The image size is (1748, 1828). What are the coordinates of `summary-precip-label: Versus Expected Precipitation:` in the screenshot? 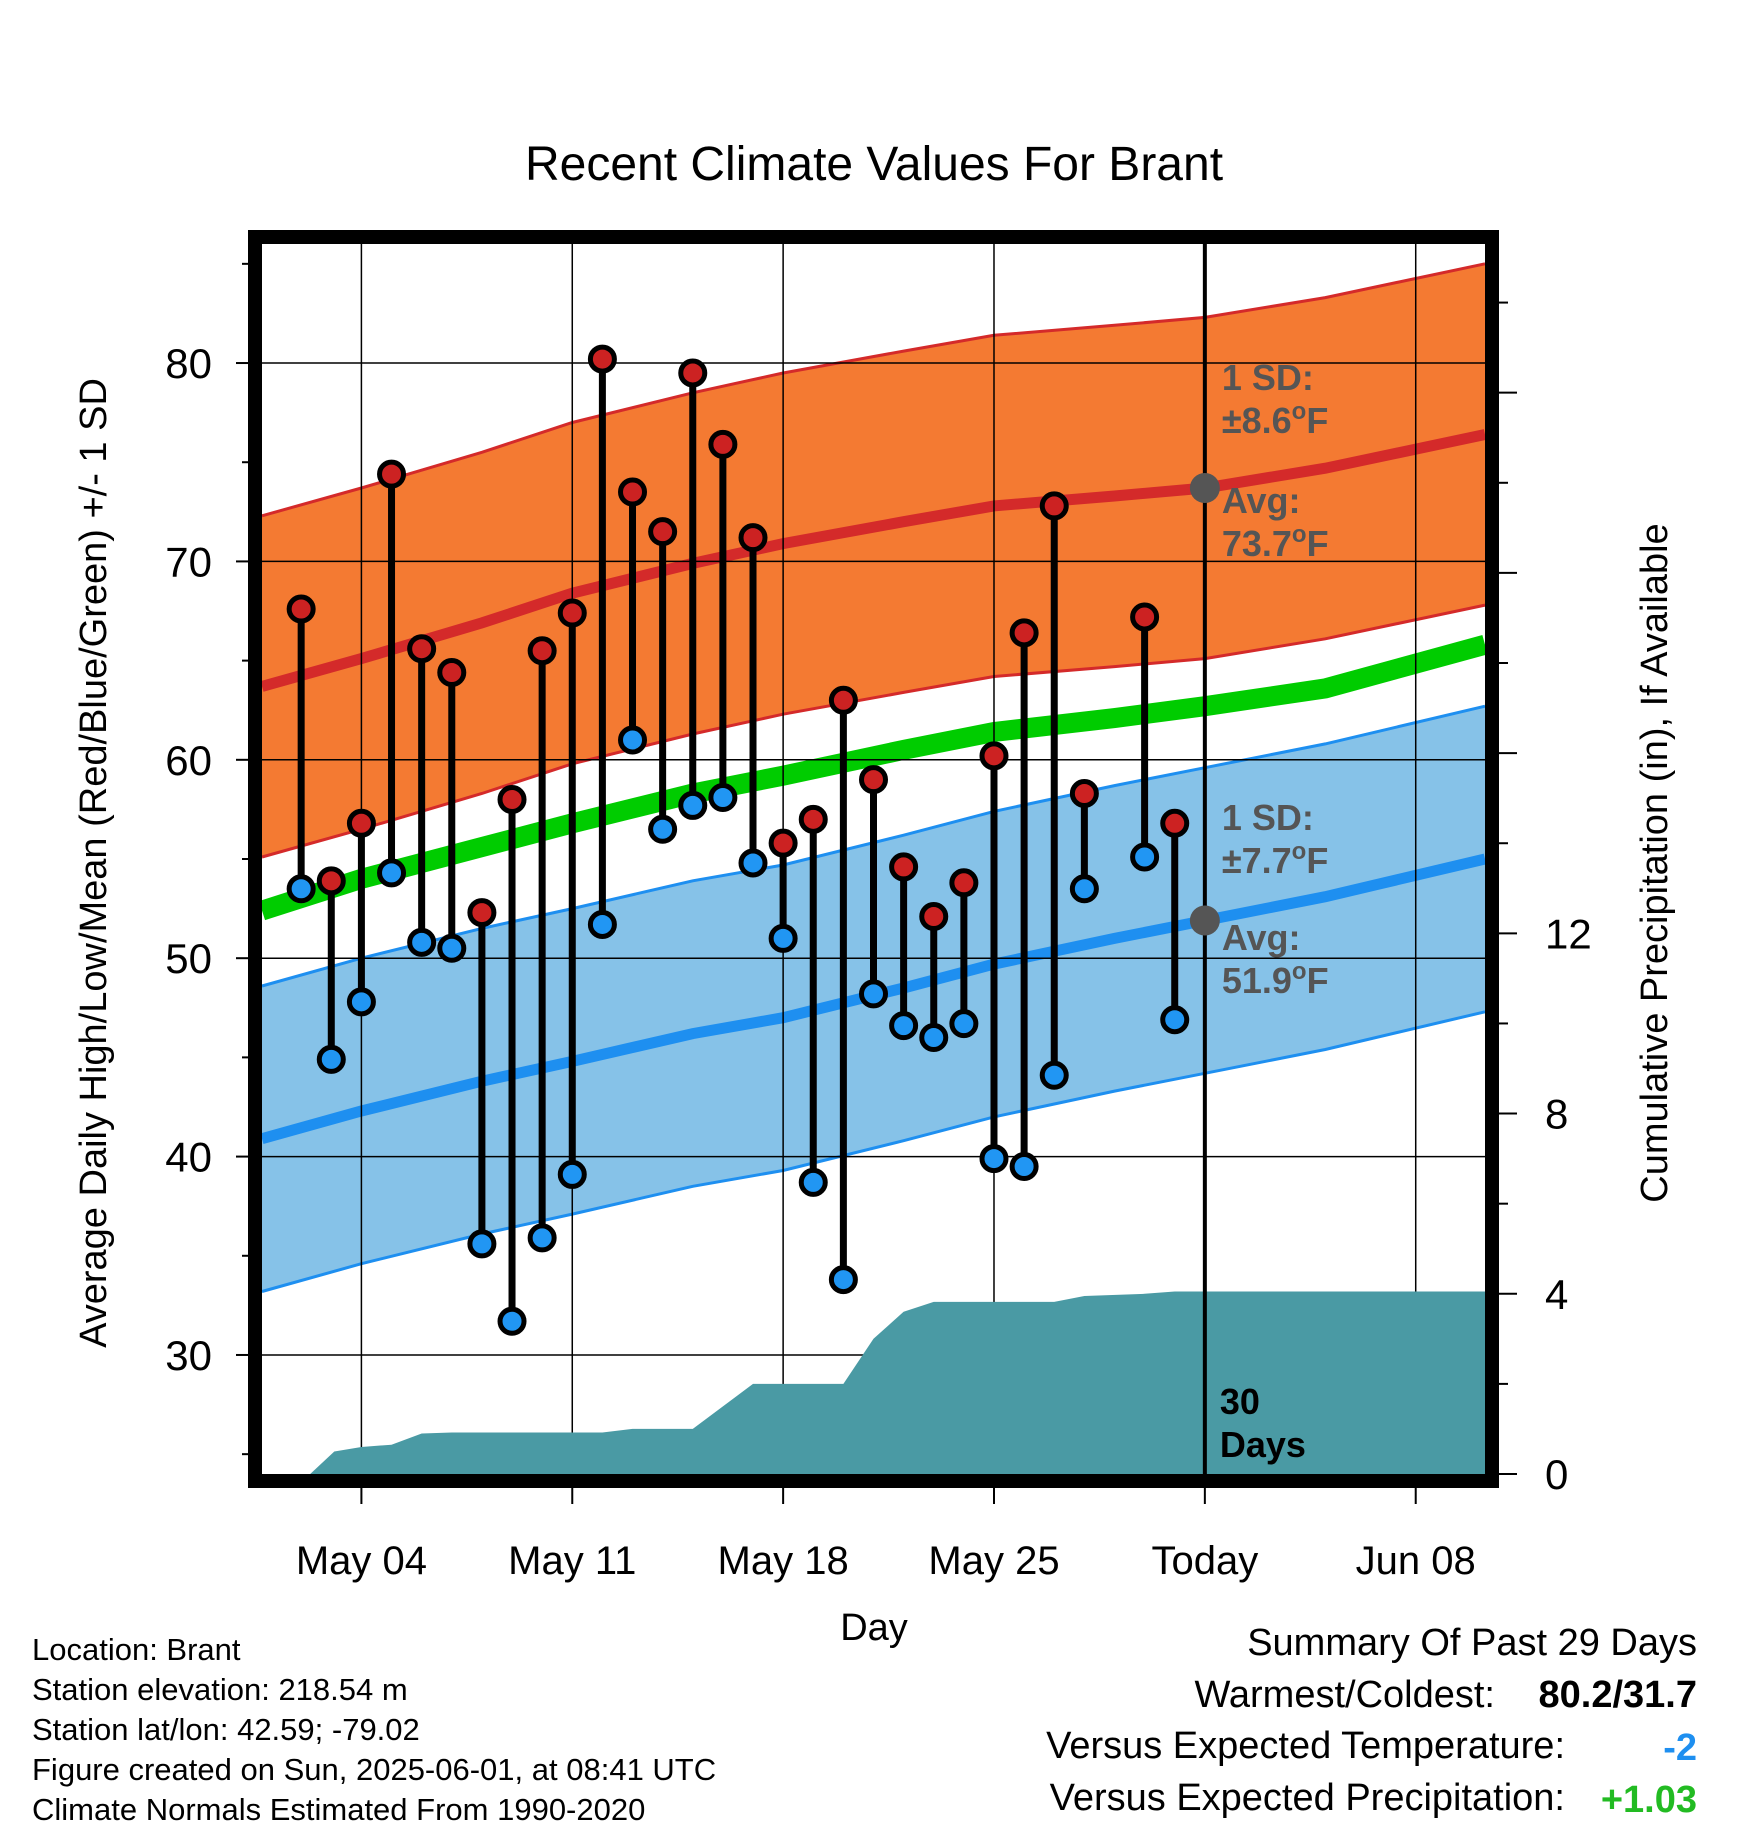 It's located at (1307, 1798).